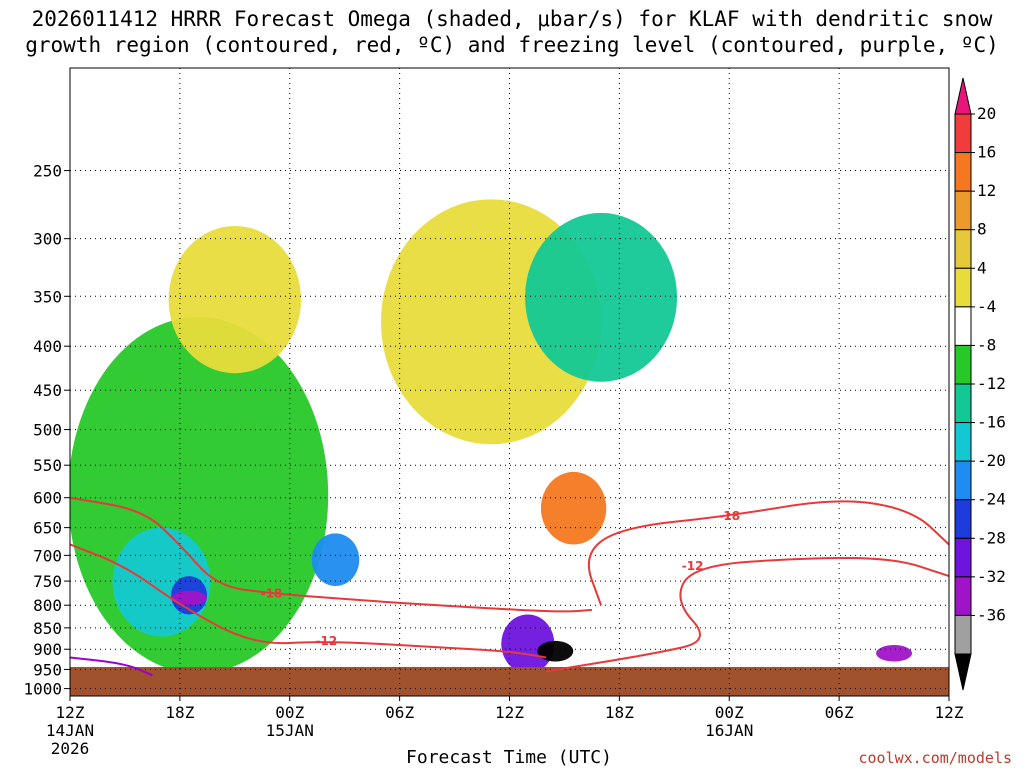 The height and width of the screenshot is (768, 1024). Describe the element at coordinates (986, 306) in the screenshot. I see `colorbar-label-5: -4` at that location.